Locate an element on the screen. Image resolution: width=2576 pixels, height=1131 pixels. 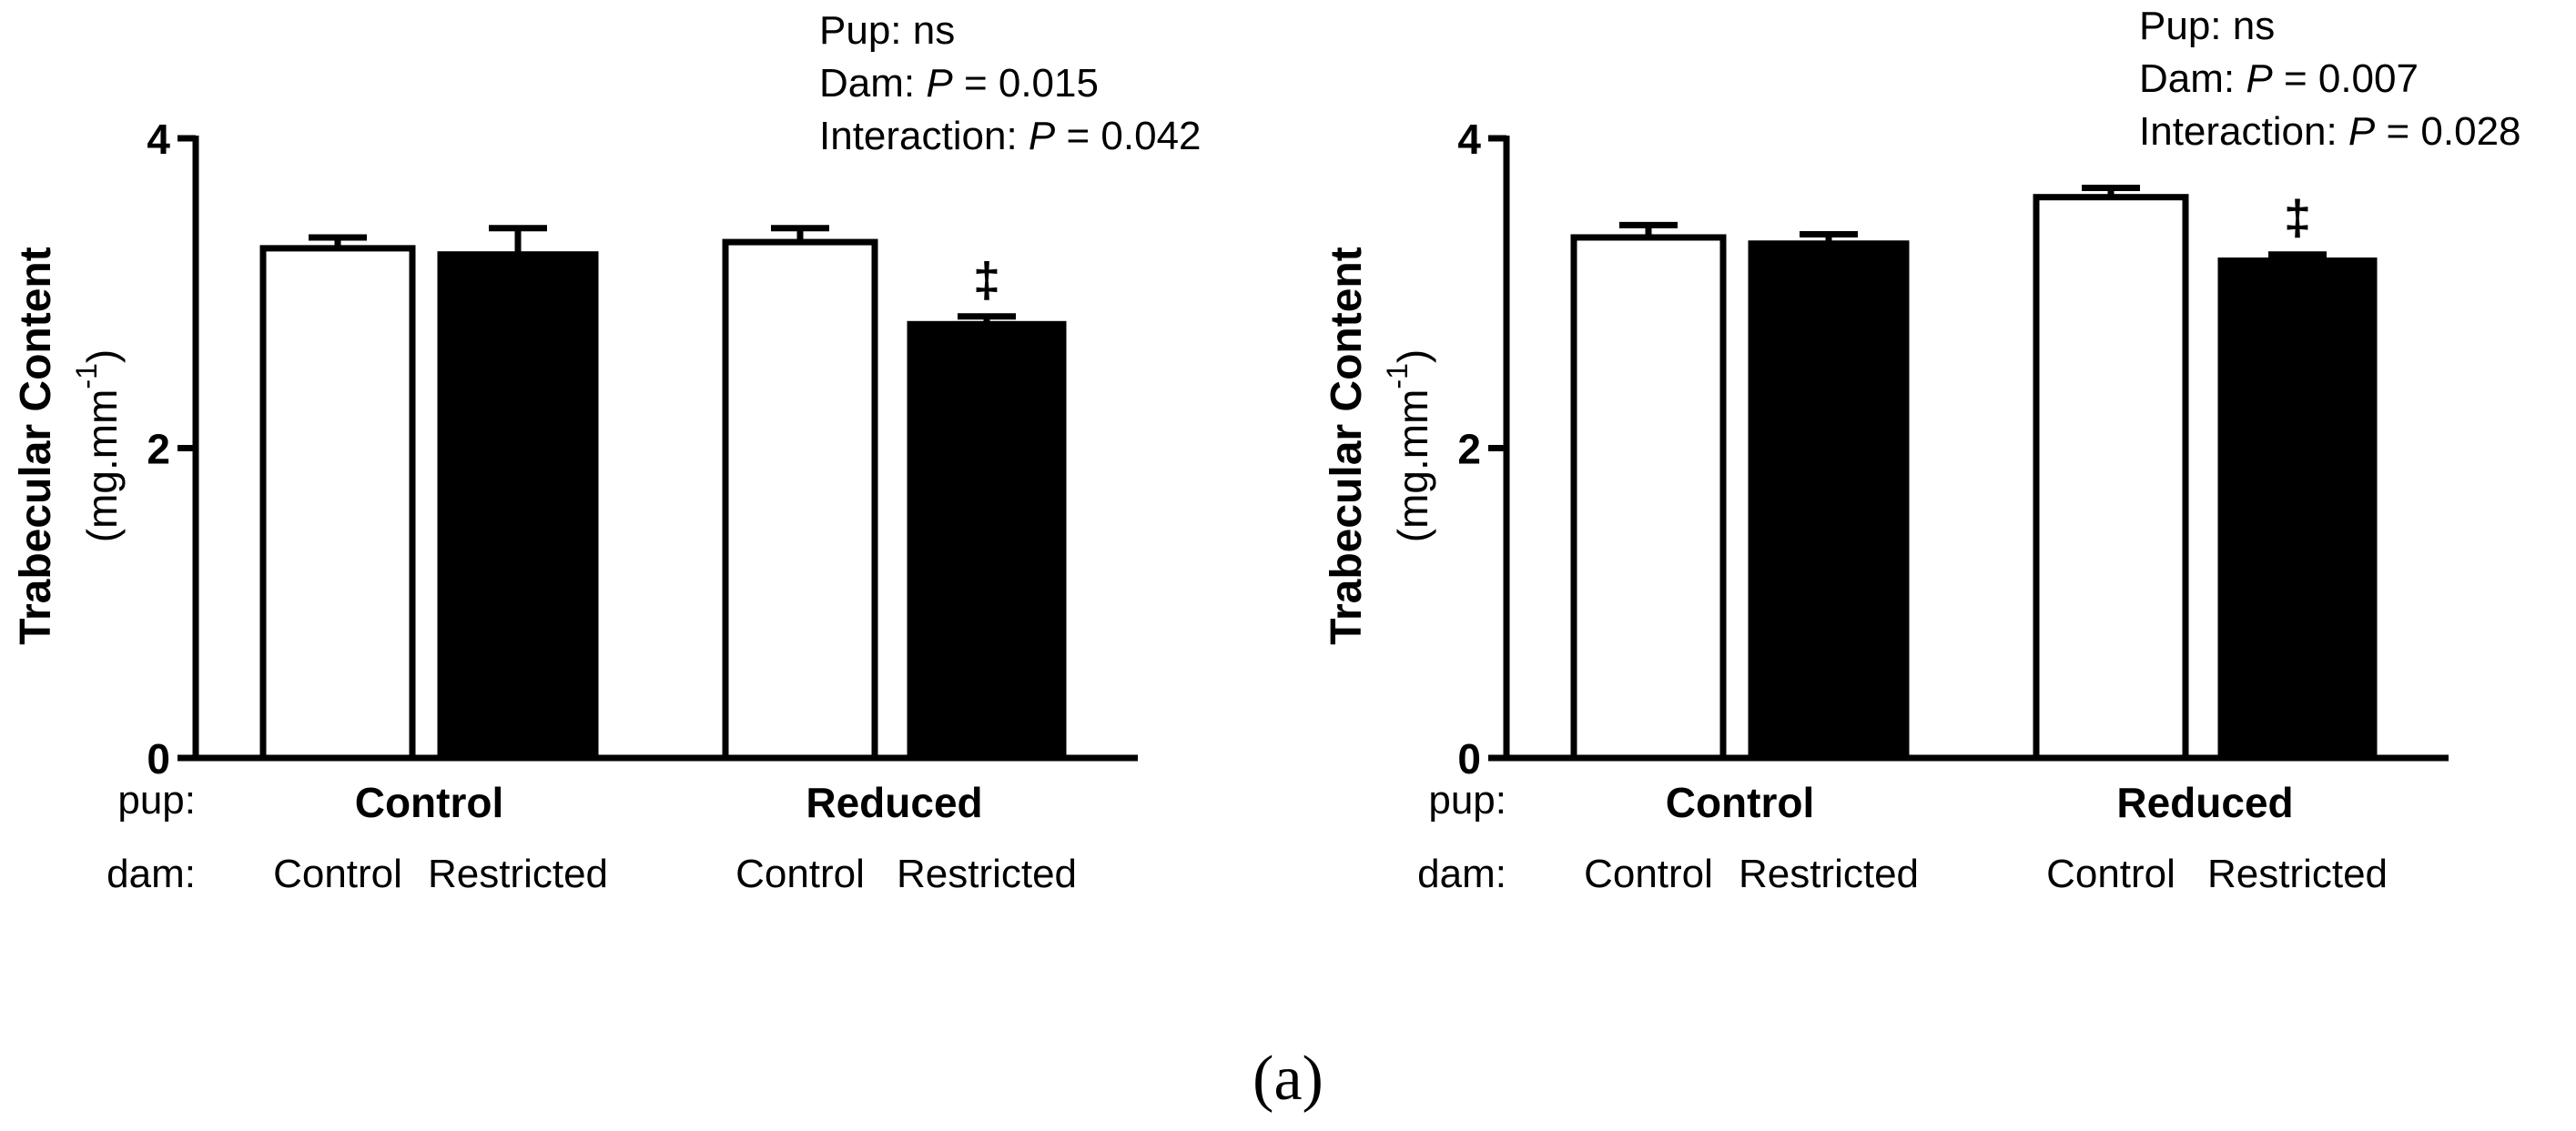
stat-dam: Dam: P = 0.007 is located at coordinates (2279, 78).